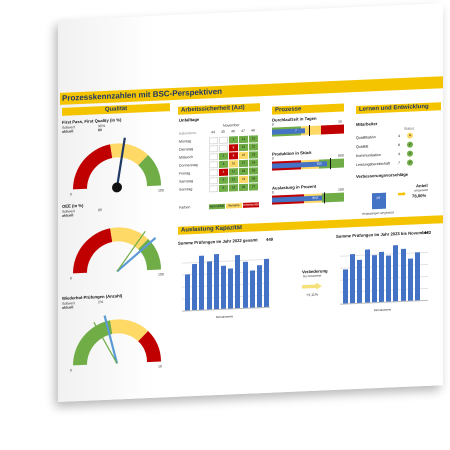  I want to click on heatmap-week: 48, so click(253, 130).